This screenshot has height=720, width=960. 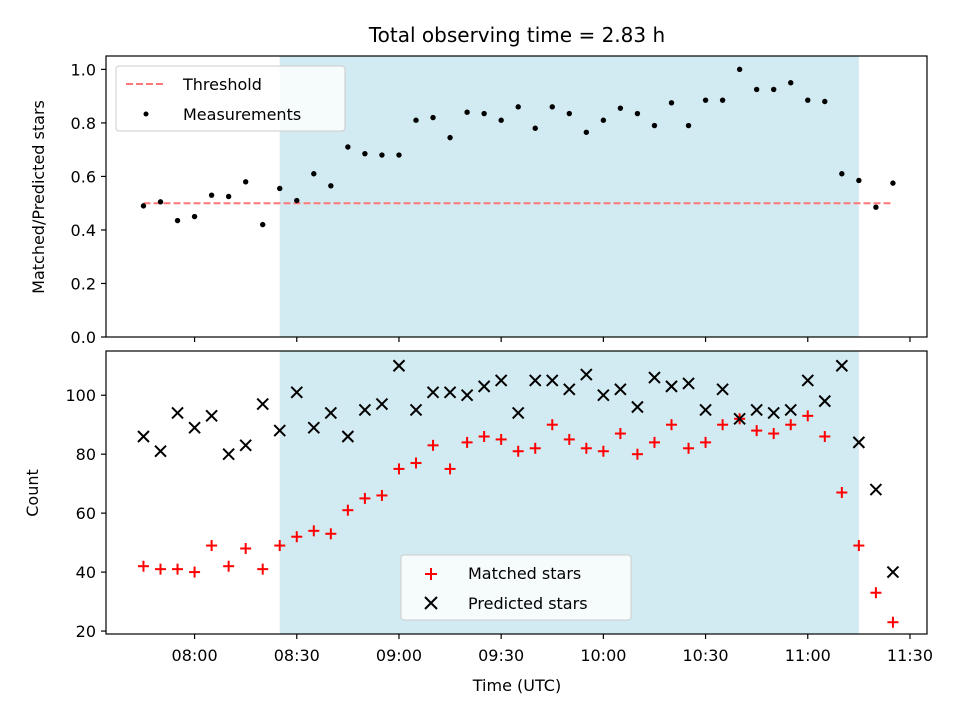 I want to click on legend-matched-label: Matched stars, so click(x=524, y=573).